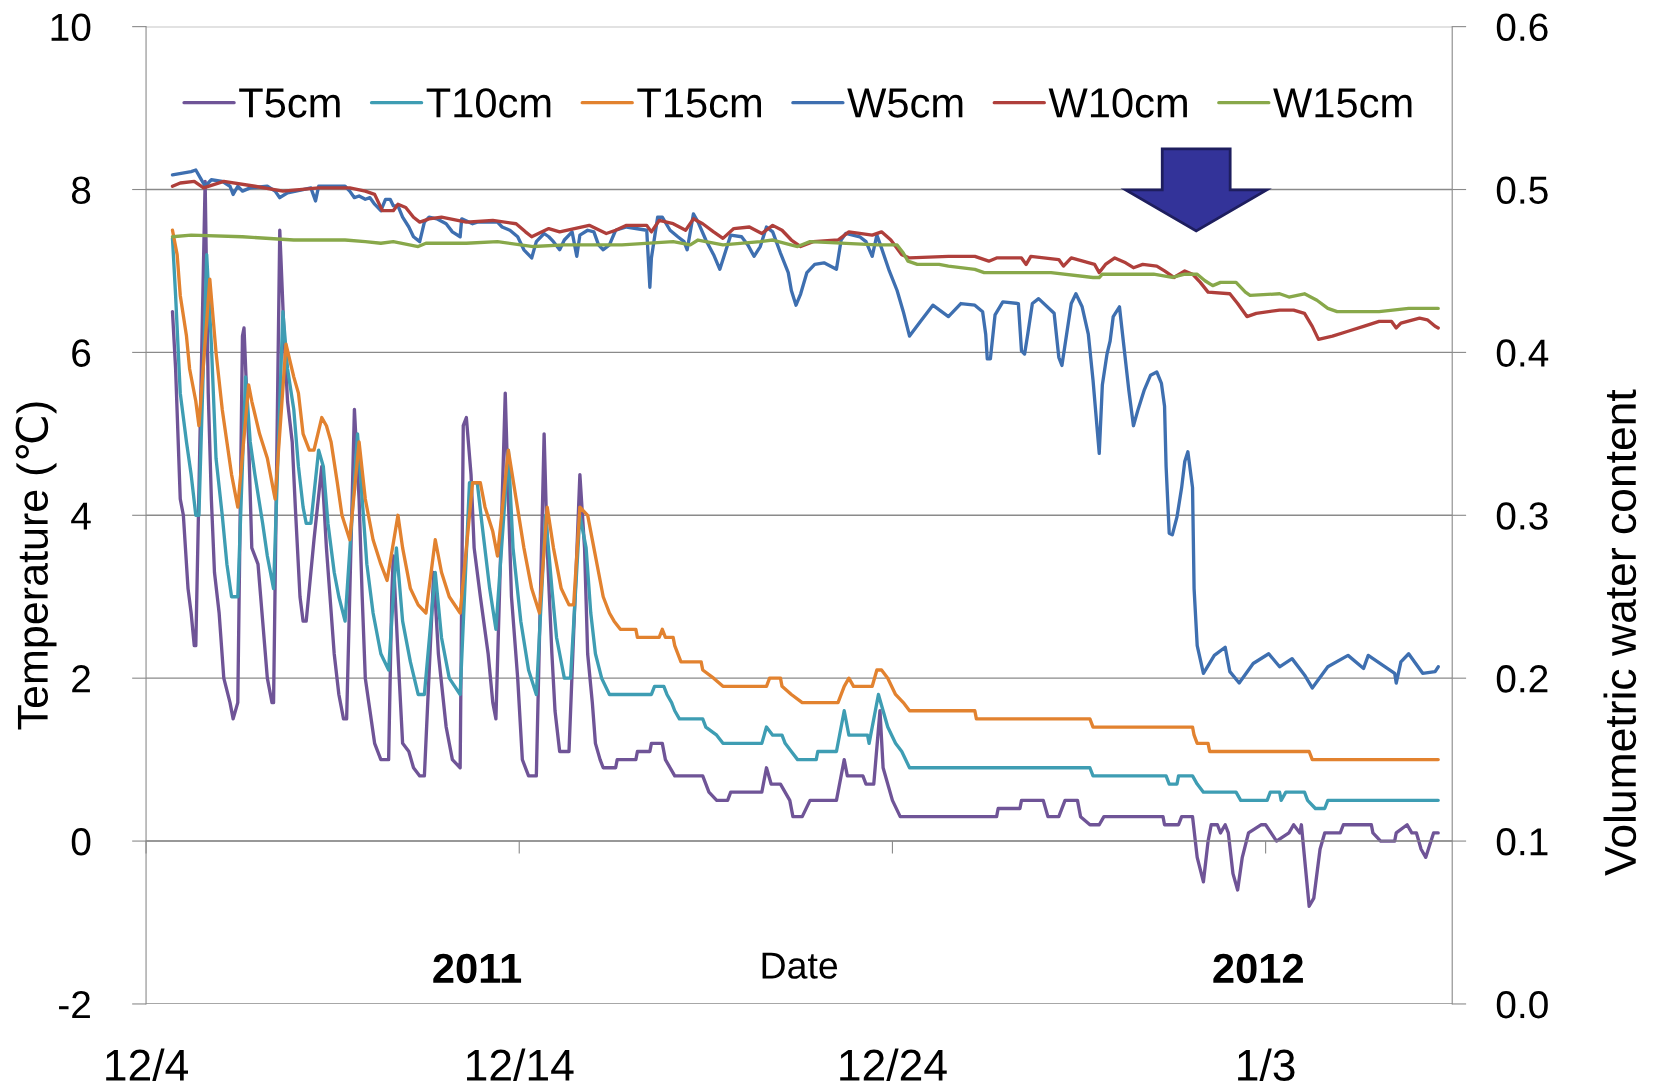 The width and height of the screenshot is (1654, 1087). What do you see at coordinates (488, 103) in the screenshot?
I see `legend-label: T10cm` at bounding box center [488, 103].